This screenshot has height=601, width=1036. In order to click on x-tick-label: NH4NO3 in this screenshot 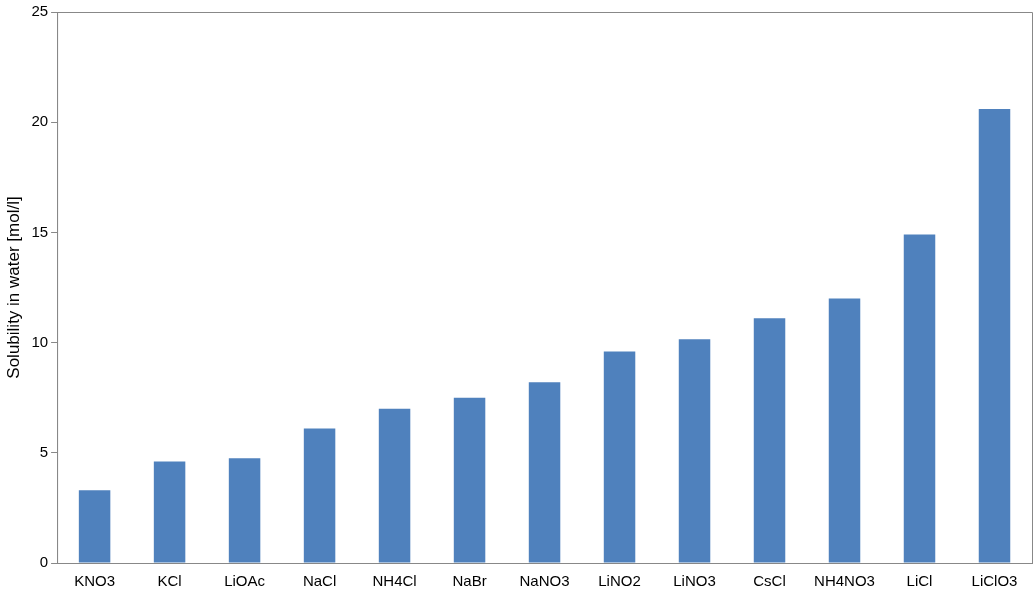, I will do `click(844, 581)`.